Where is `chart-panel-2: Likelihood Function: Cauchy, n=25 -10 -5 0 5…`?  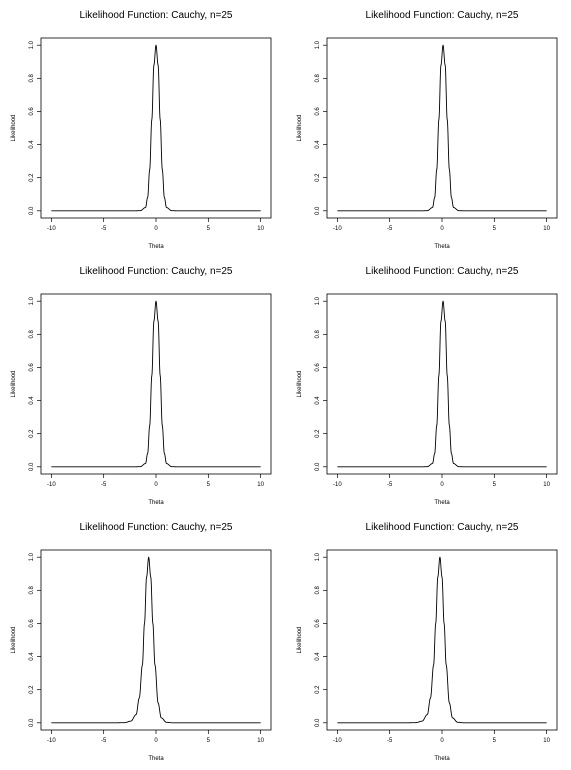
chart-panel-2: Likelihood Function: Cauchy, n=25 -10 -5 0 5… is located at coordinates (427, 130).